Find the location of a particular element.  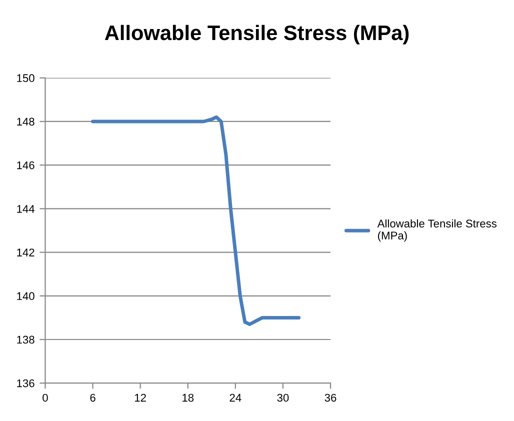

y-tick-label: 148 is located at coordinates (25, 122).